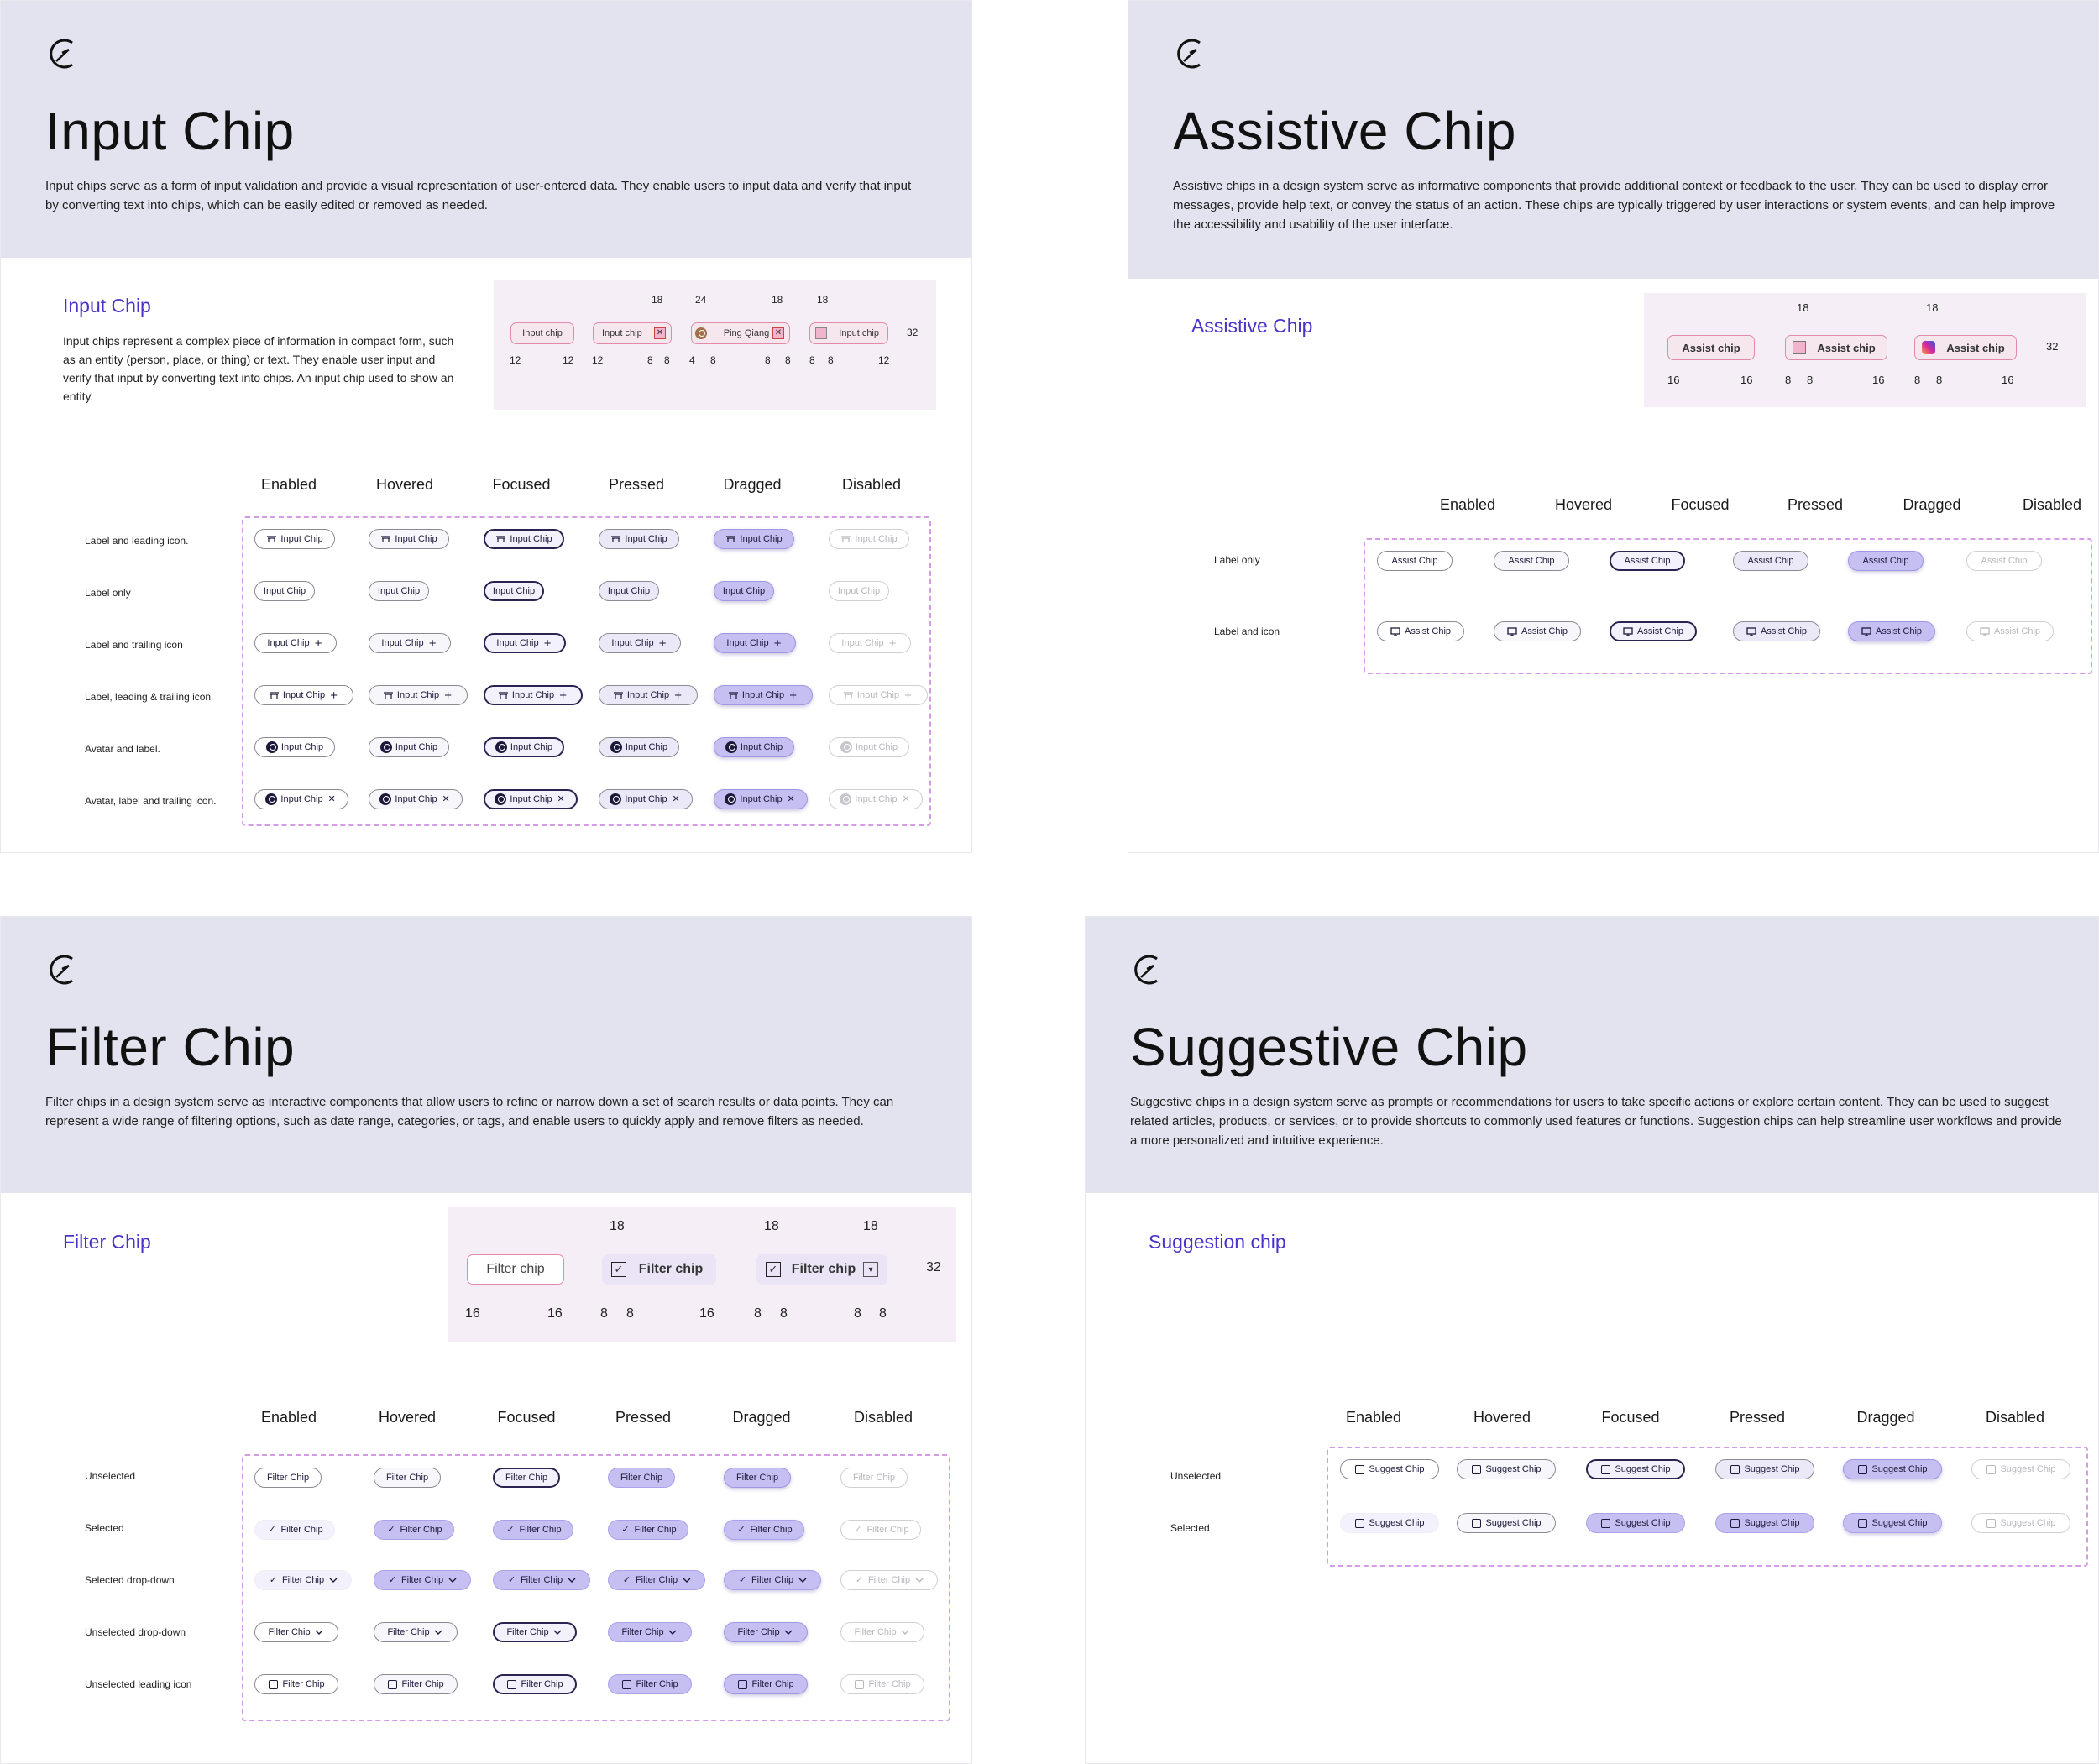  I want to click on col-dragged: Dragged, so click(761, 1417).